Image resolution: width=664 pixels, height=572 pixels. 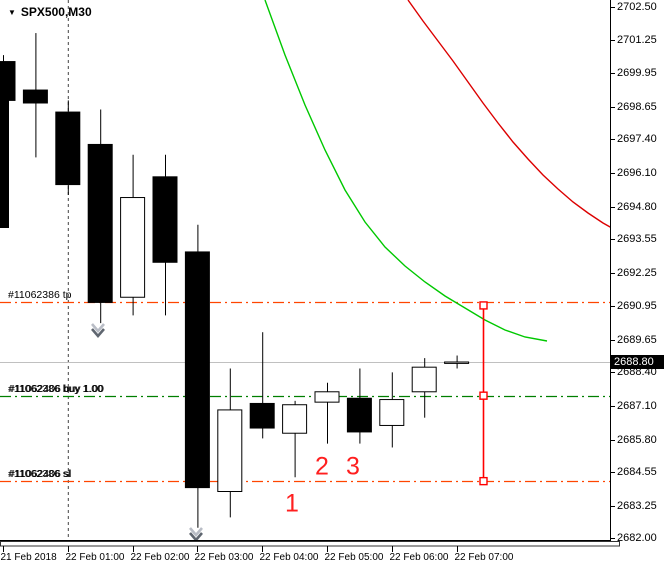 I want to click on time-tick-label: 22 Feb 03:00, so click(x=224, y=557).